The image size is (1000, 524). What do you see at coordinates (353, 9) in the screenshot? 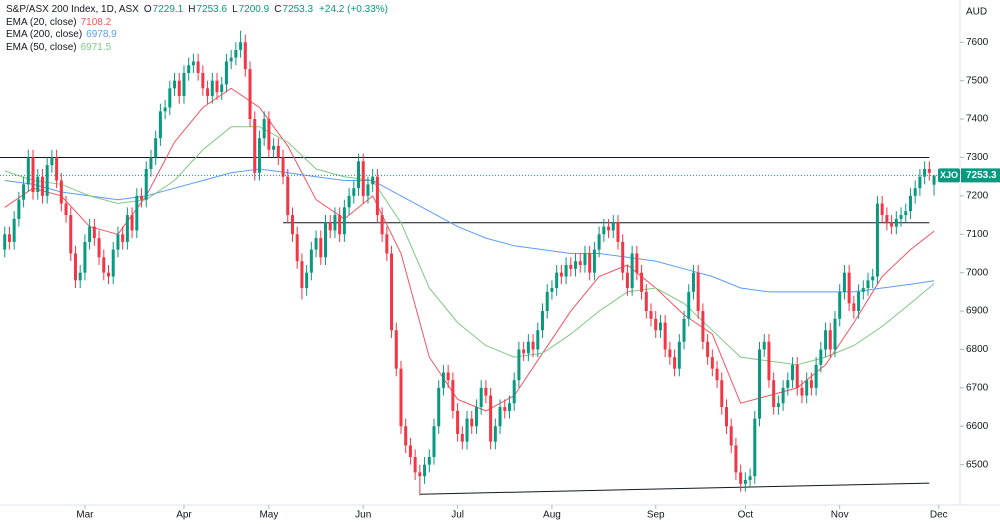
I see `change: +24.2 (+0.33%)` at bounding box center [353, 9].